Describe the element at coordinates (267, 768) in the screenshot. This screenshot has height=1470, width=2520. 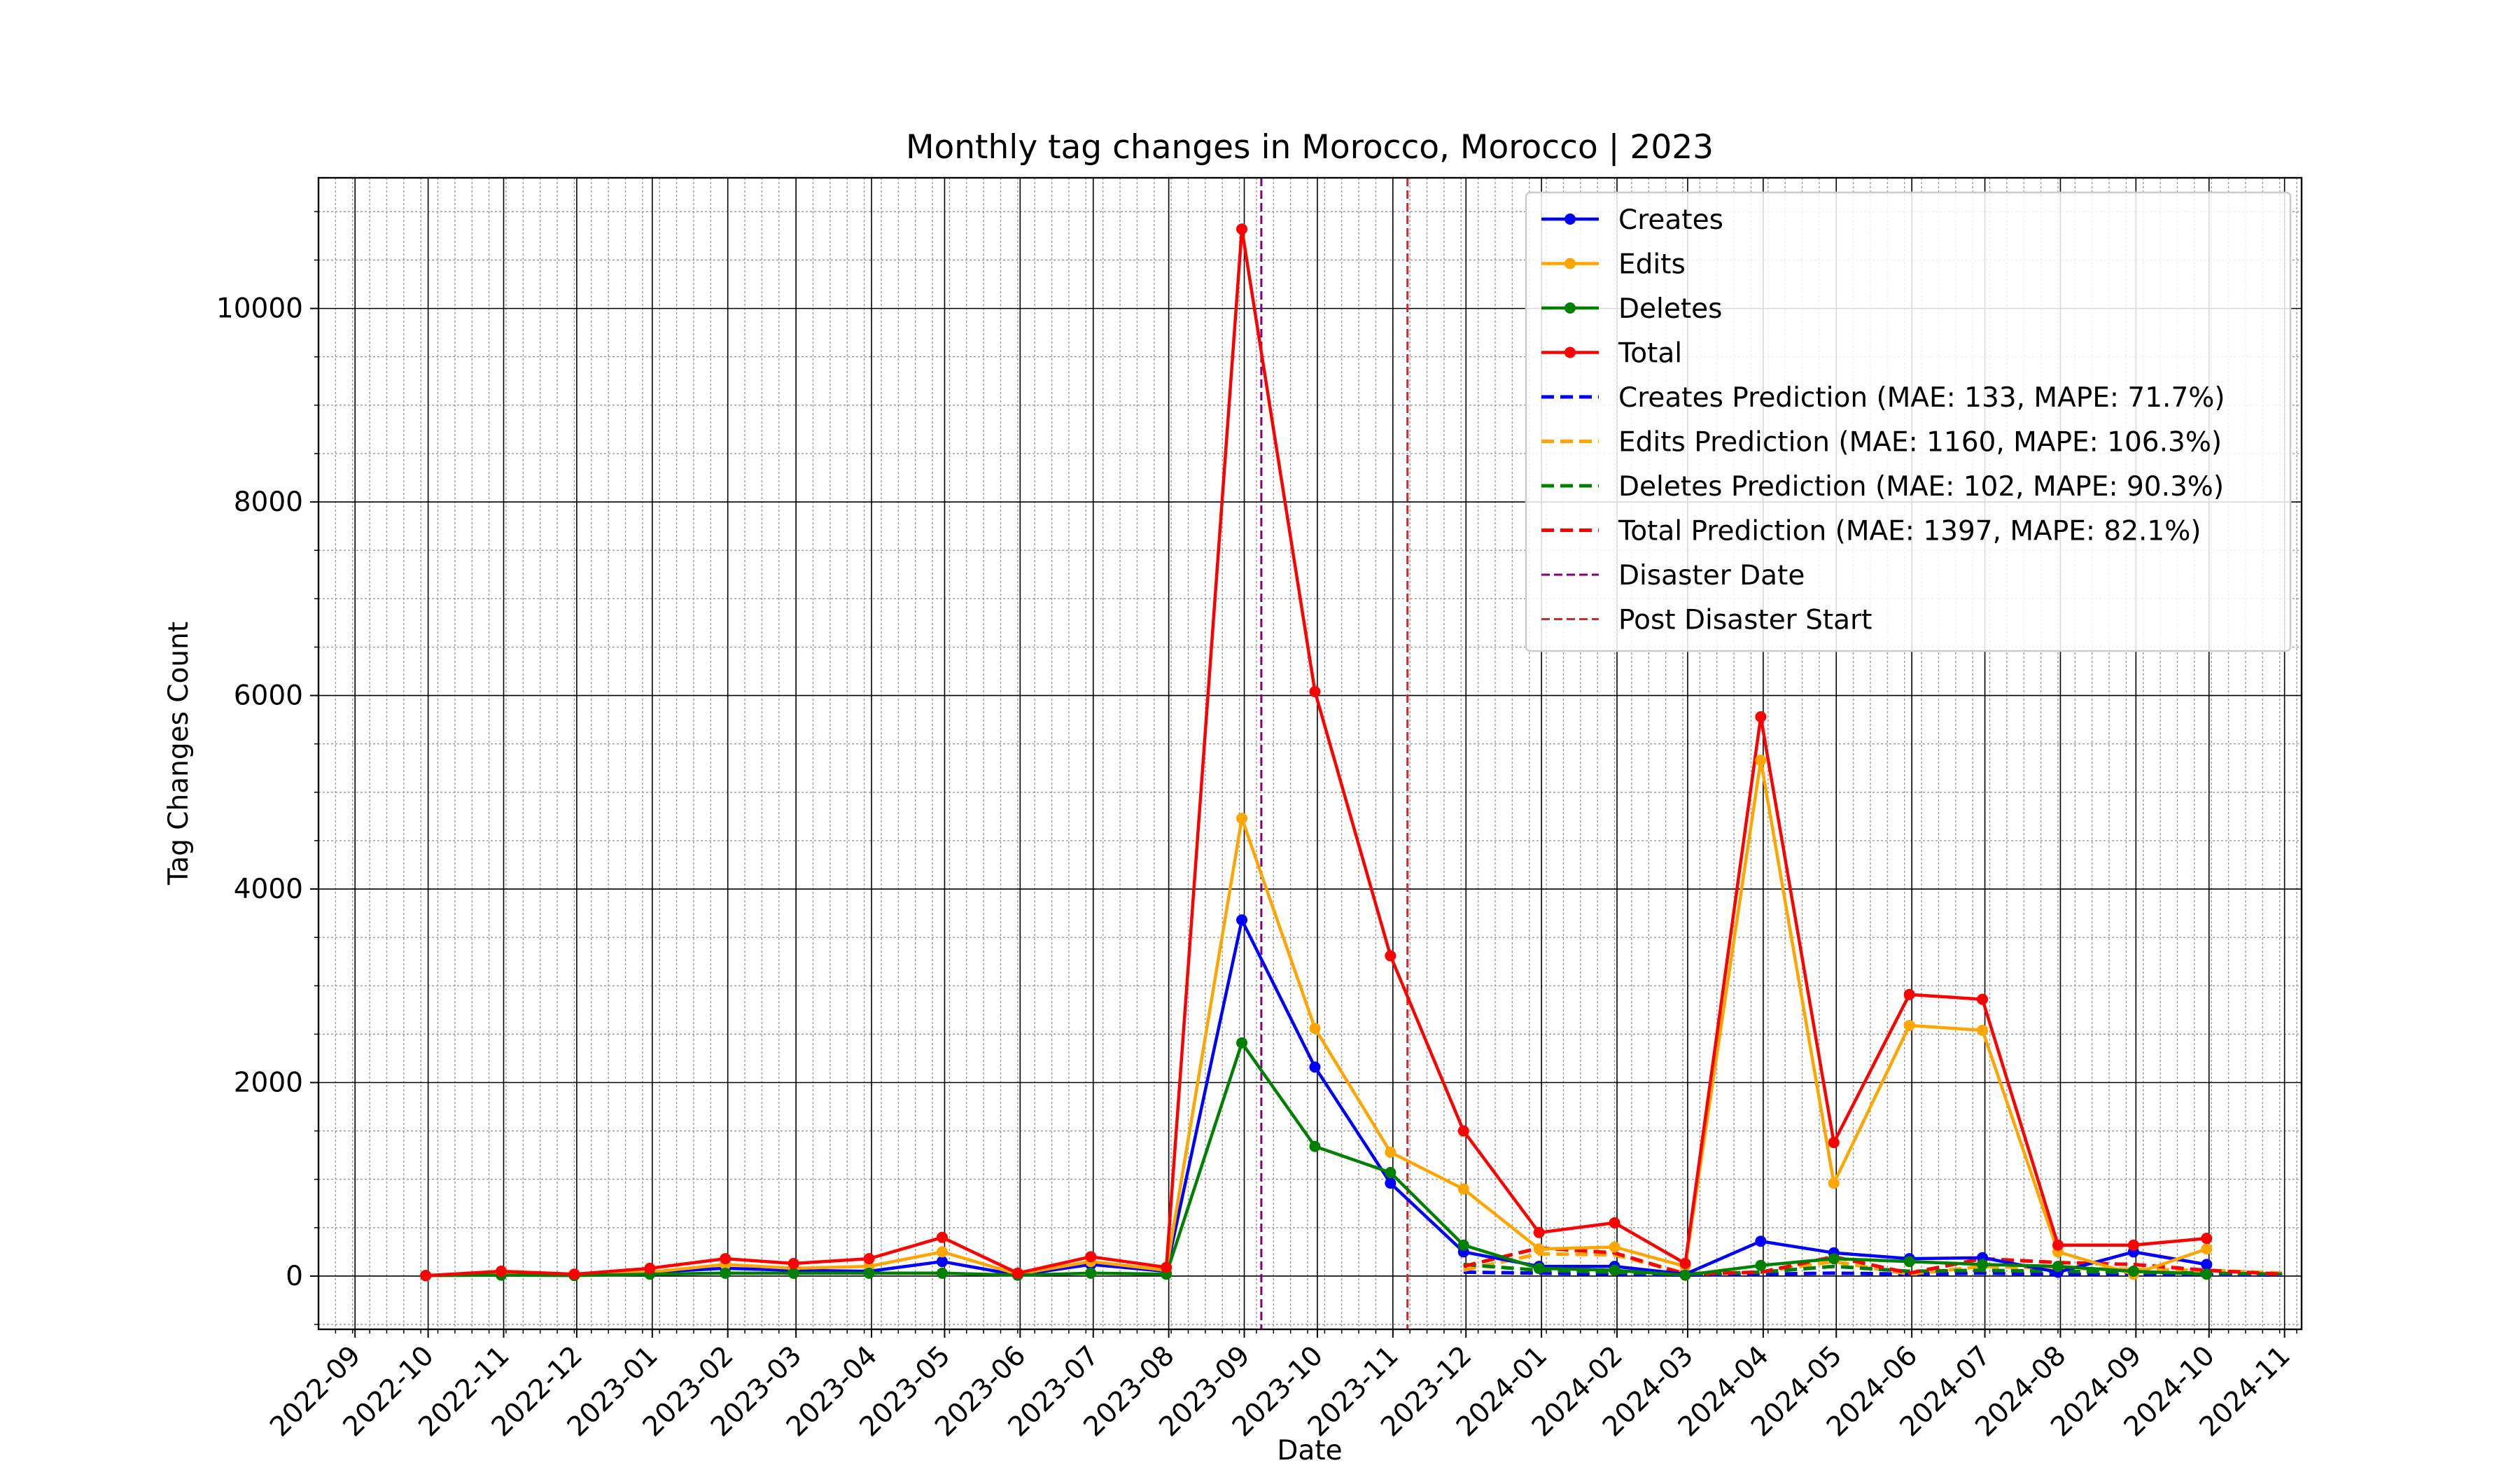
I see `y-axis-ticks: 0 2000 4000 6000 8000 10000` at that location.